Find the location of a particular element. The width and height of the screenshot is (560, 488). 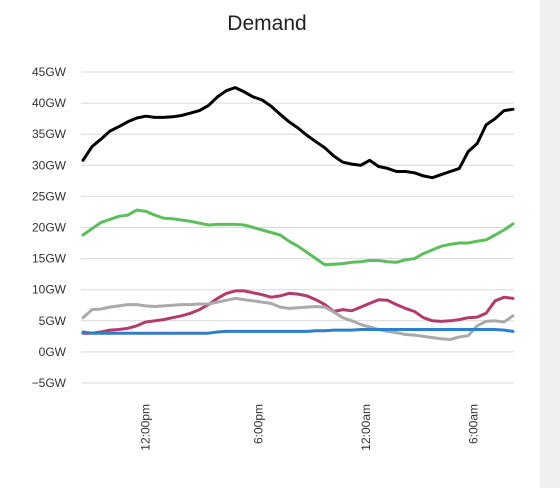

y-tick-label: 45GW is located at coordinates (49, 72).